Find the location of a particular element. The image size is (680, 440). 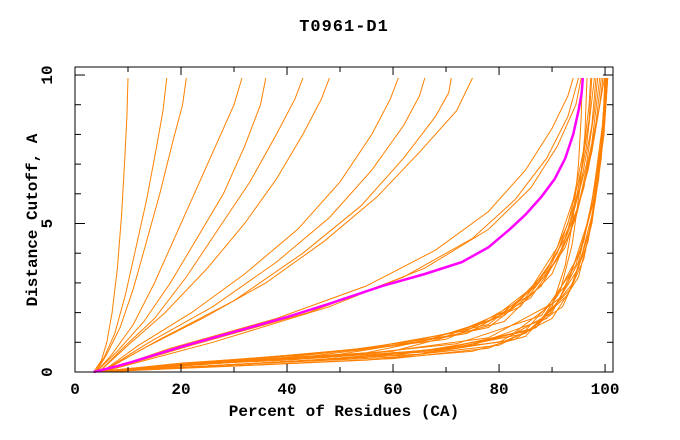

x-tick-label: 40 is located at coordinates (286, 390).